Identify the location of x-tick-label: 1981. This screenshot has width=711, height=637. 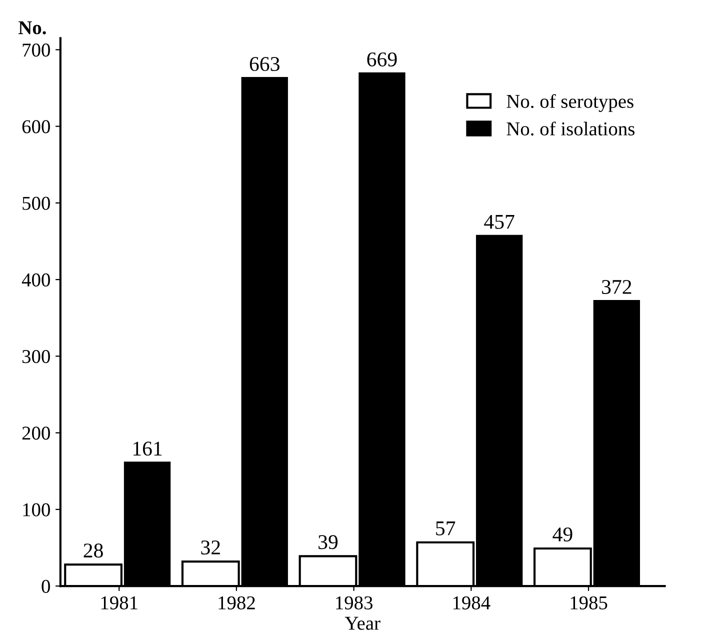
(119, 603).